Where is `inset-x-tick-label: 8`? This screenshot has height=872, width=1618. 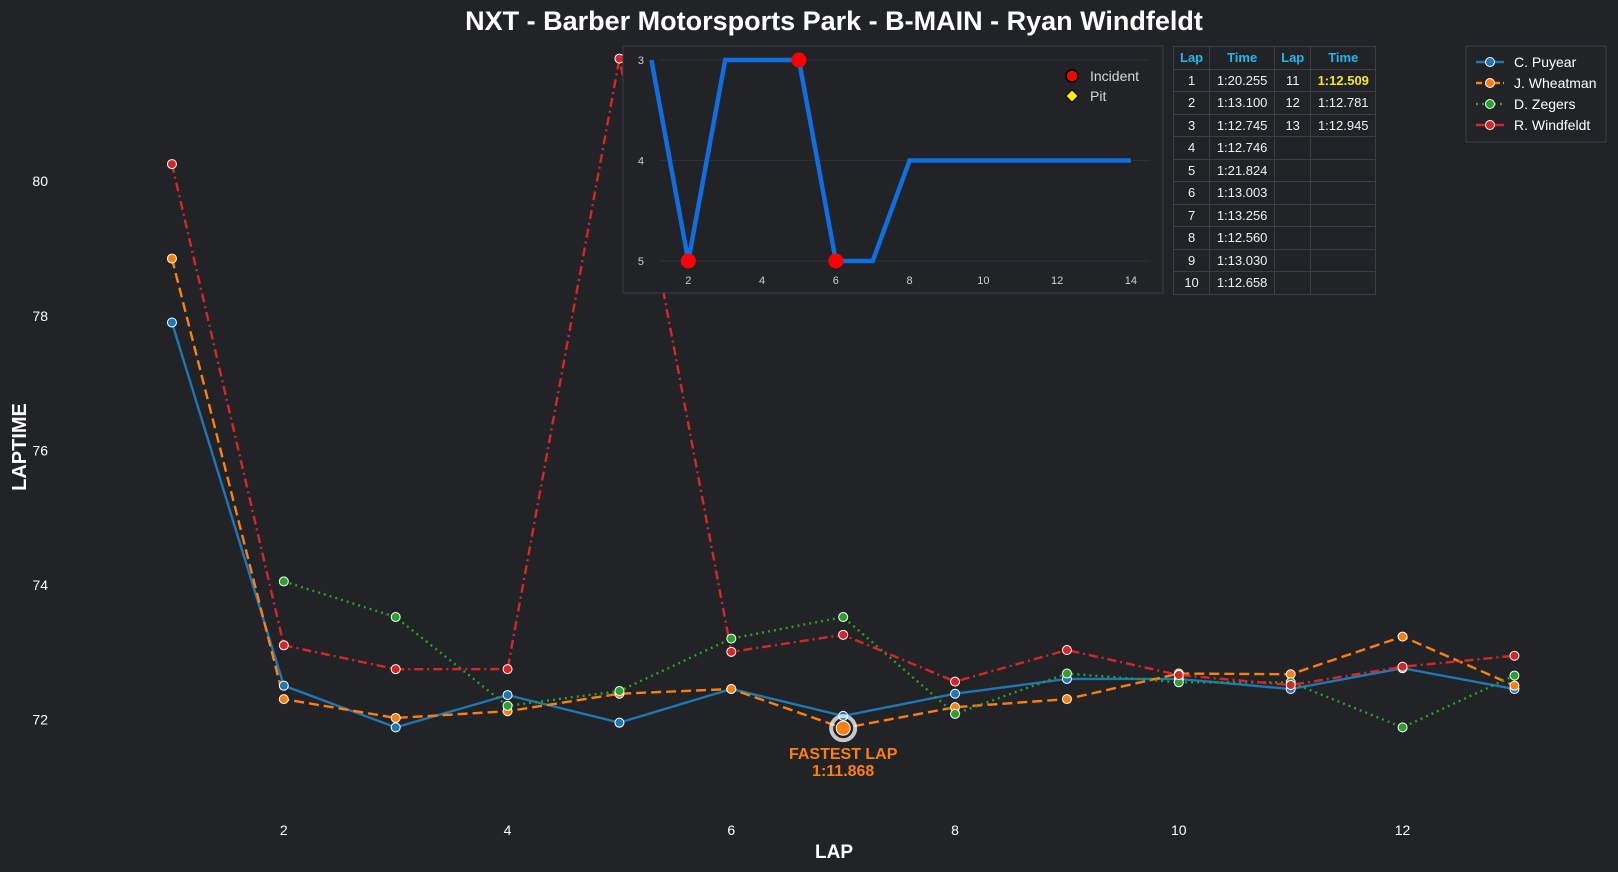
inset-x-tick-label: 8 is located at coordinates (910, 281).